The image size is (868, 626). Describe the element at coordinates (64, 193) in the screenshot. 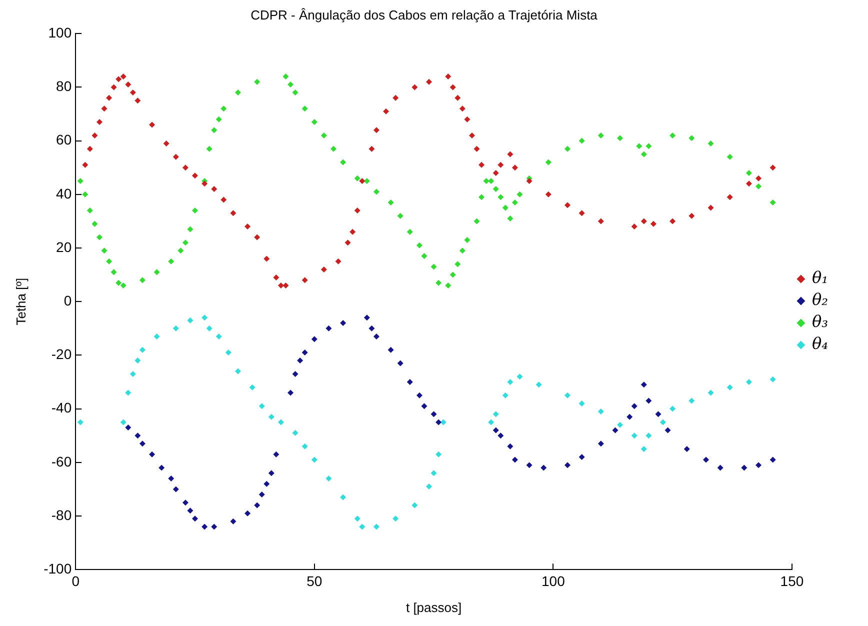

I see `y-tick-label: 40` at that location.